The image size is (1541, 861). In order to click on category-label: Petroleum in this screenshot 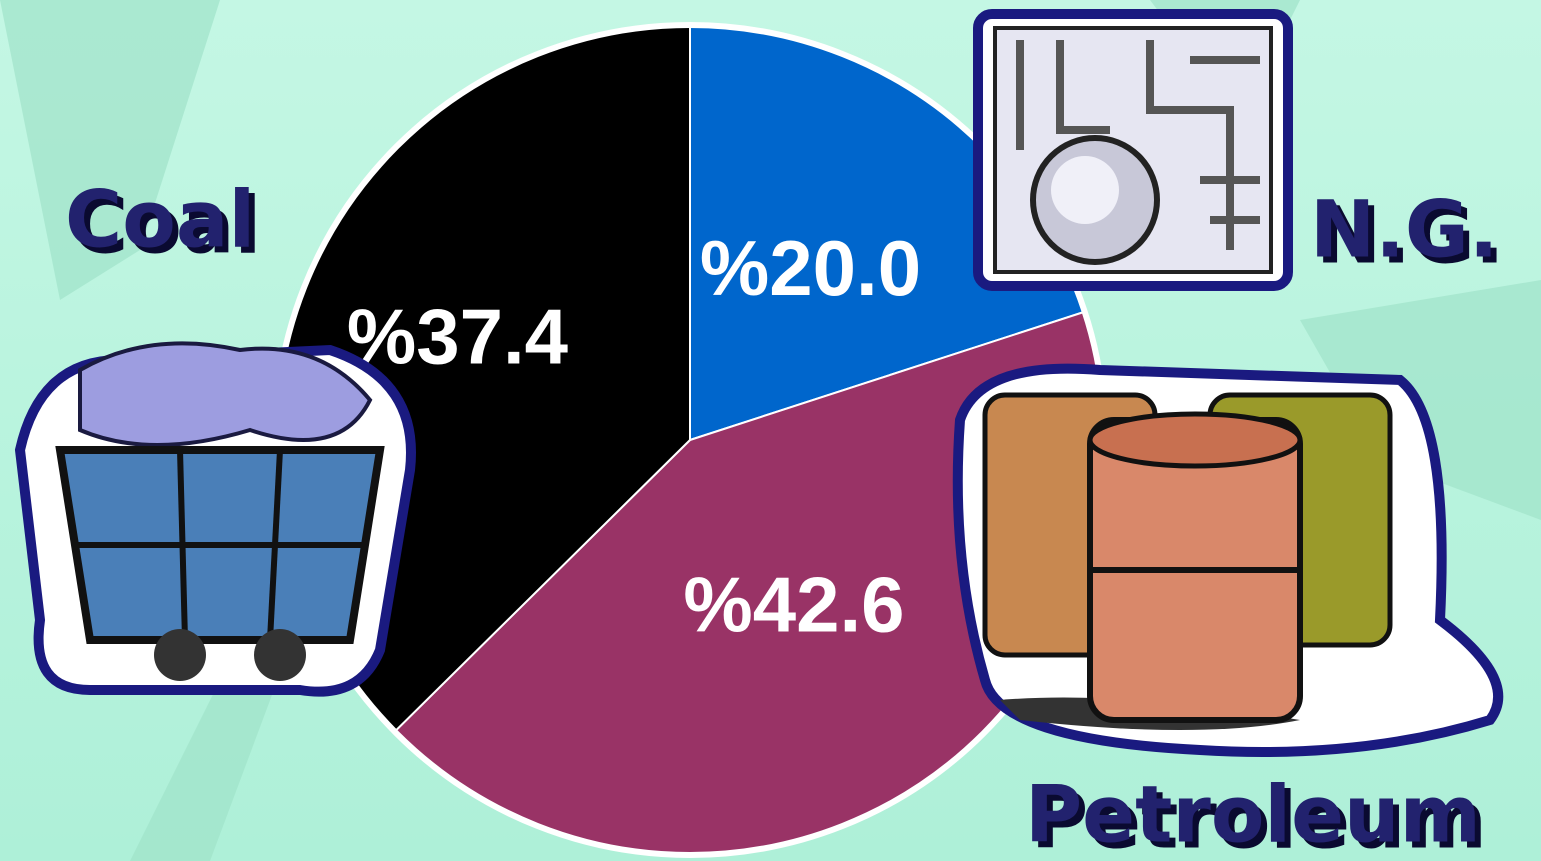, I will do `click(1253, 815)`.